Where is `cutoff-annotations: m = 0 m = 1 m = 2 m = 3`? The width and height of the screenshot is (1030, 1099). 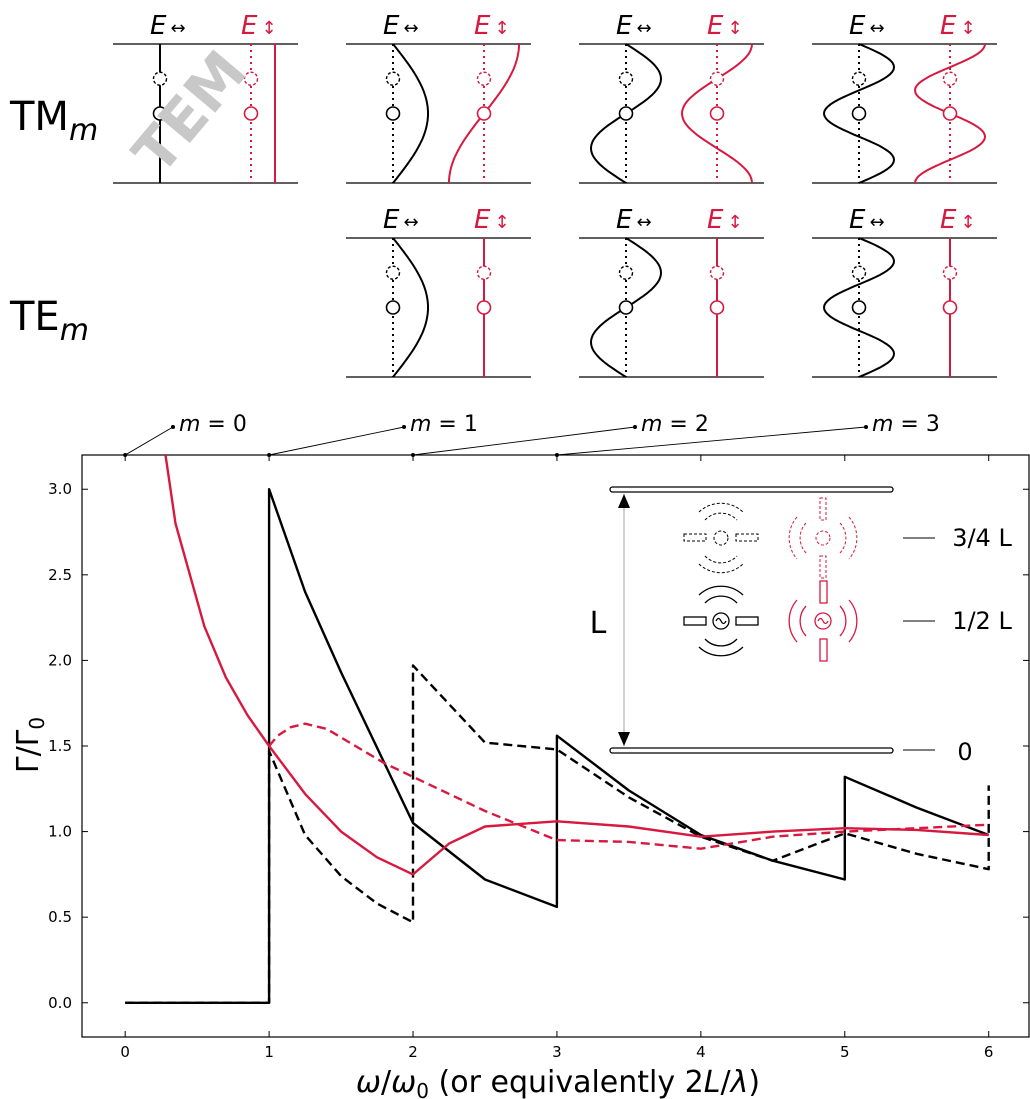
cutoff-annotations: m = 0 m = 1 m = 2 m = 3 is located at coordinates (531, 434).